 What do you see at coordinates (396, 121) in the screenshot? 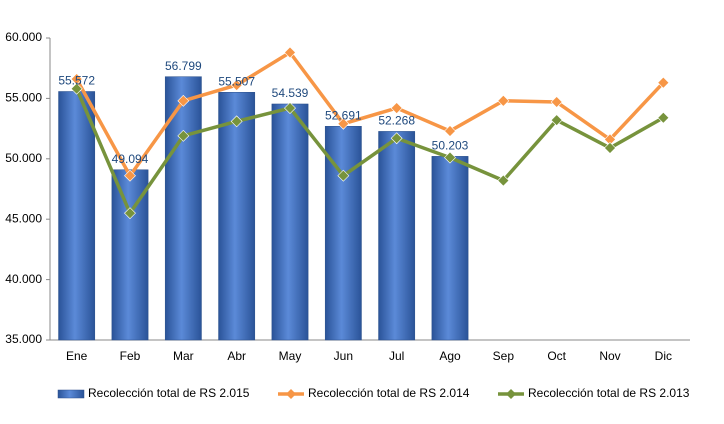
I see `data-label: 52.268` at bounding box center [396, 121].